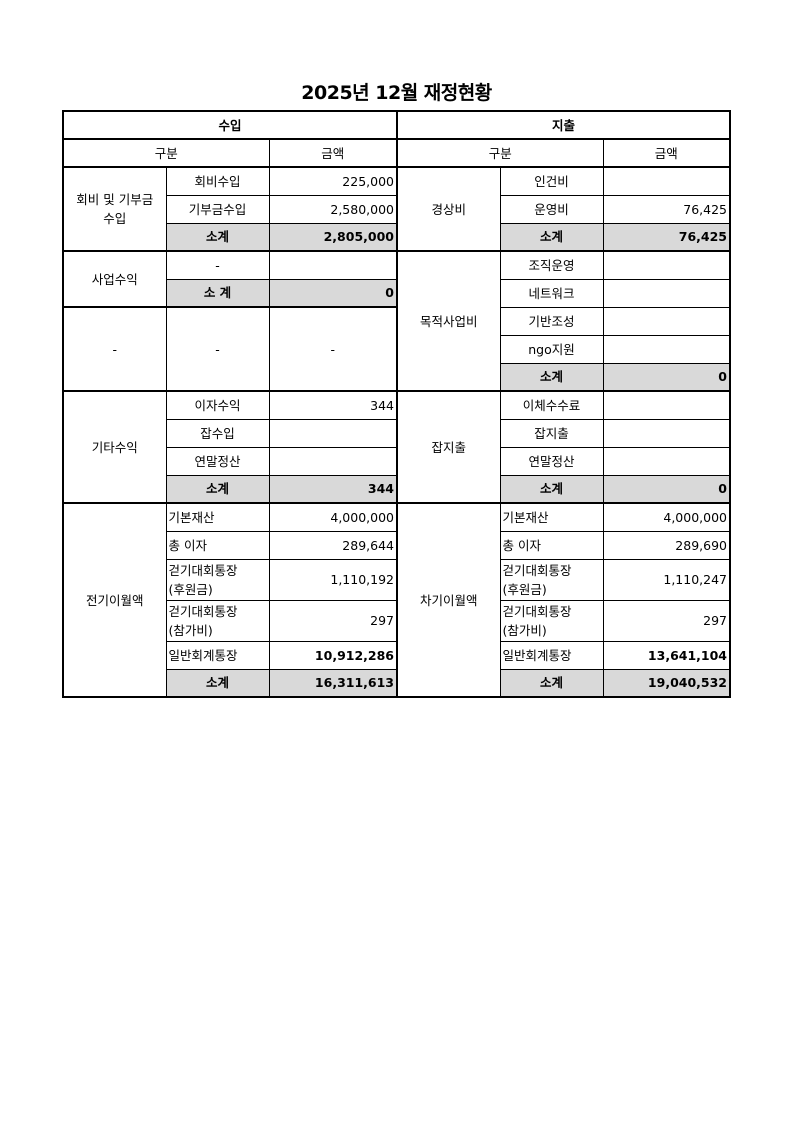 Image resolution: width=793 pixels, height=1122 pixels. What do you see at coordinates (217, 405) in the screenshot?
I see `income-item-label: 이자수익` at bounding box center [217, 405].